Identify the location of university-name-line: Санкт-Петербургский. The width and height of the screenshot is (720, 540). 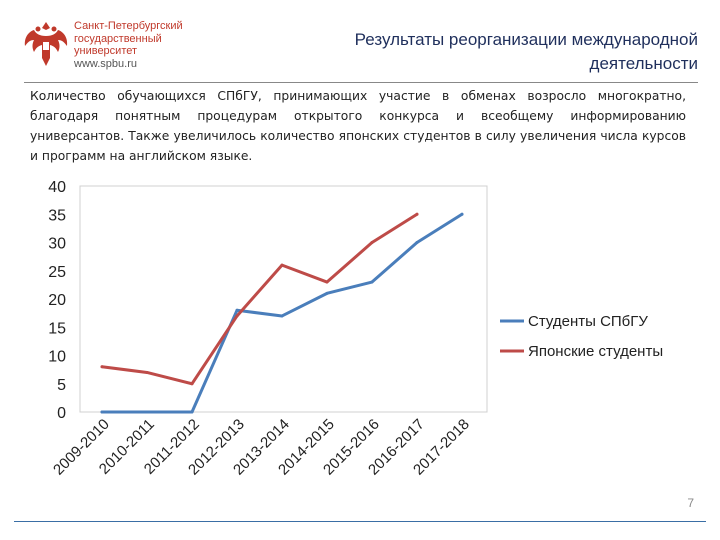
(128, 26).